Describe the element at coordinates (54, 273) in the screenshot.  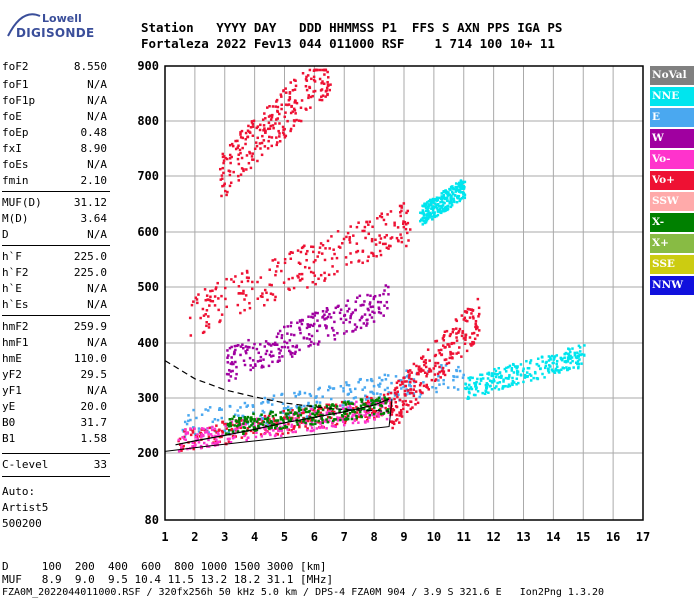
I see `param-hf2: h`F2 225.0` at that location.